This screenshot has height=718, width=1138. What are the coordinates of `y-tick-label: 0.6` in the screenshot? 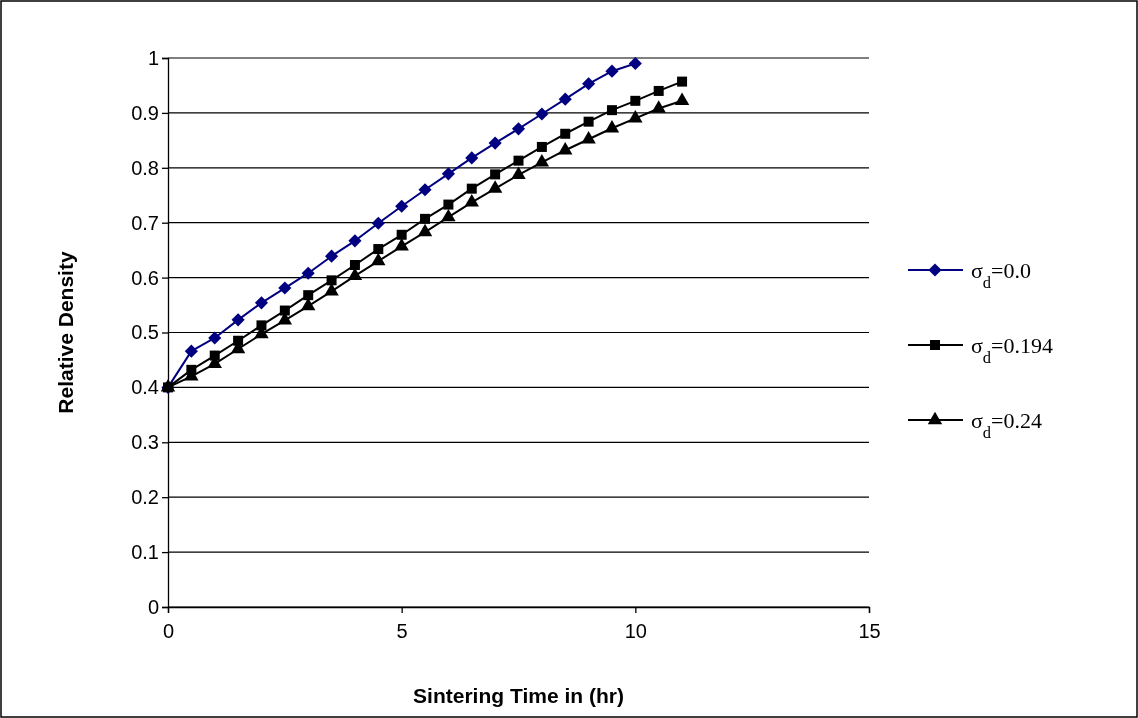 It's located at (145, 277).